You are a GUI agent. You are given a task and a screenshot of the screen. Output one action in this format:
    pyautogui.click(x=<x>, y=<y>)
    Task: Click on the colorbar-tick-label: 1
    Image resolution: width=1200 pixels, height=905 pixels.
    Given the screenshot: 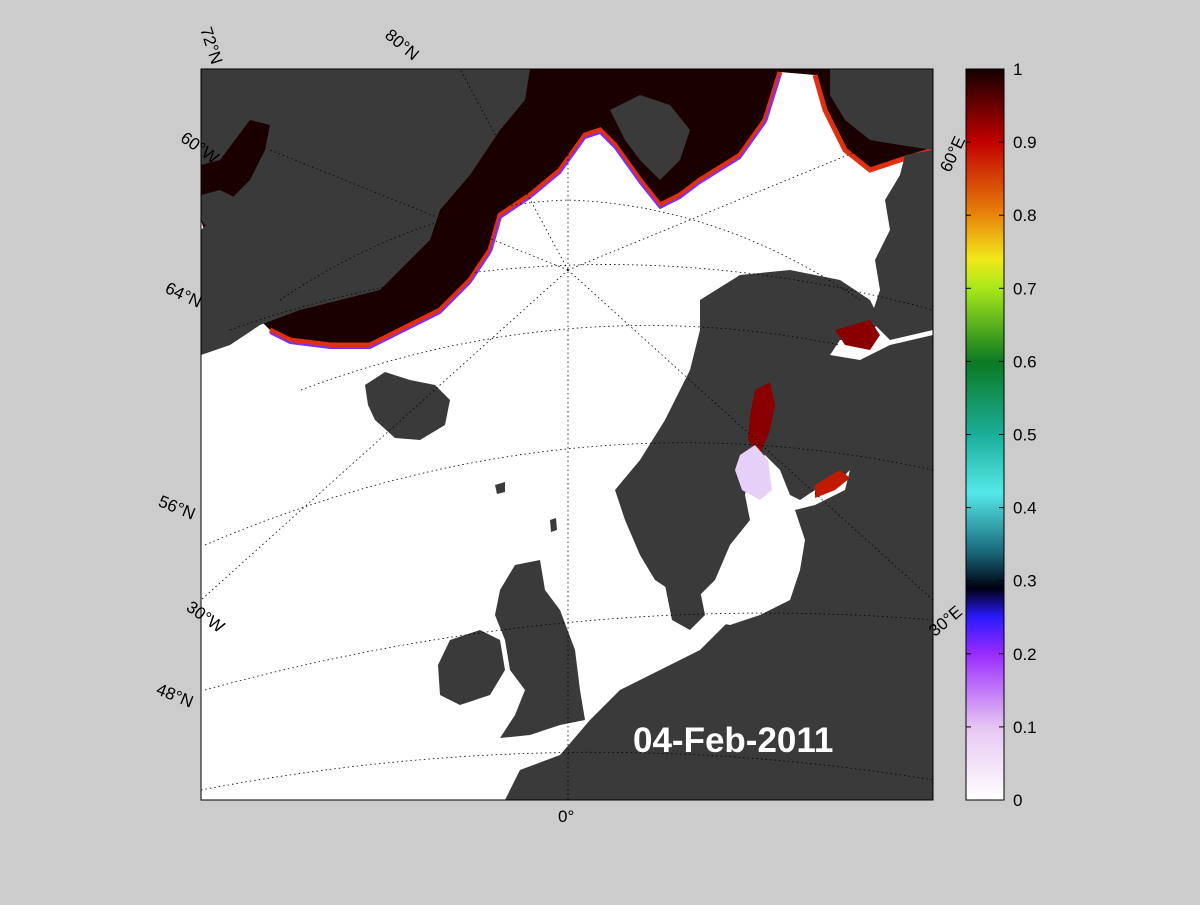 What is the action you would take?
    pyautogui.click(x=1017, y=69)
    